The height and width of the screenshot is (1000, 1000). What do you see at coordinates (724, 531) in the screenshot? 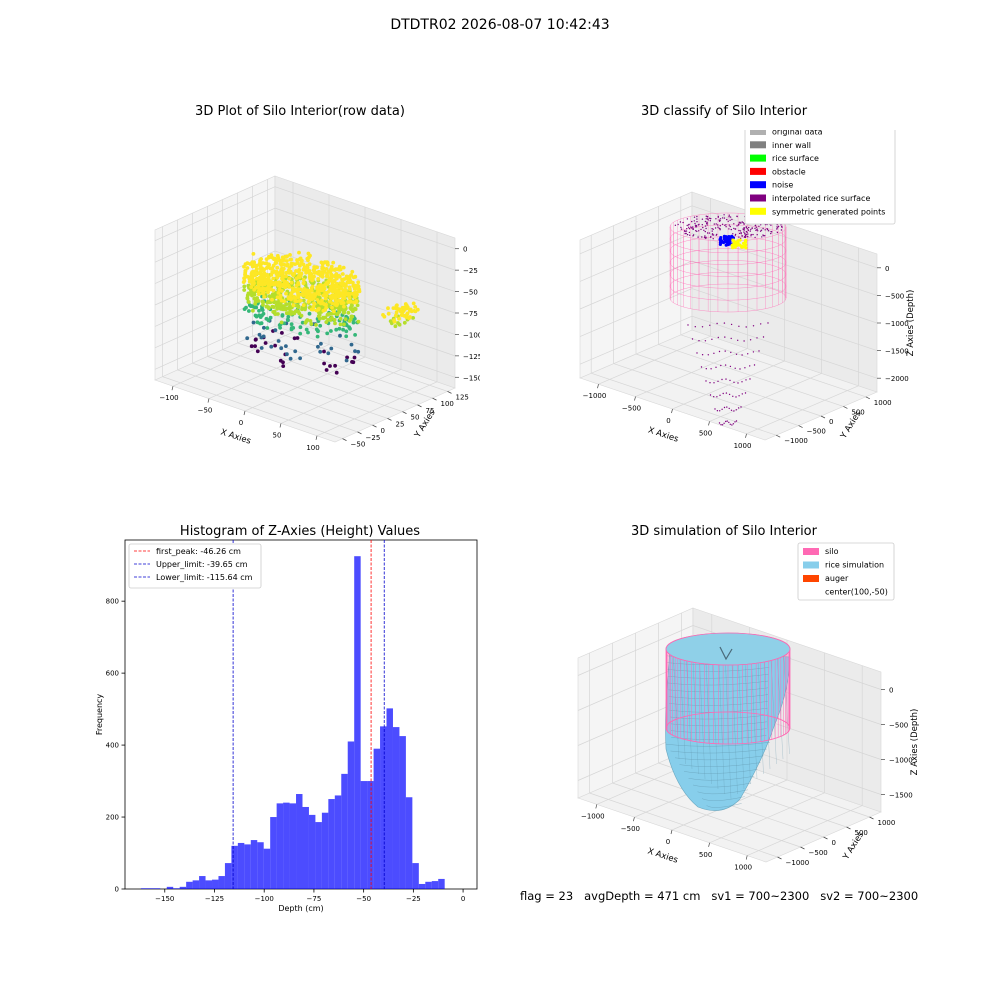
I see `panel4-title: 3D simulation of Silo Interior` at bounding box center [724, 531].